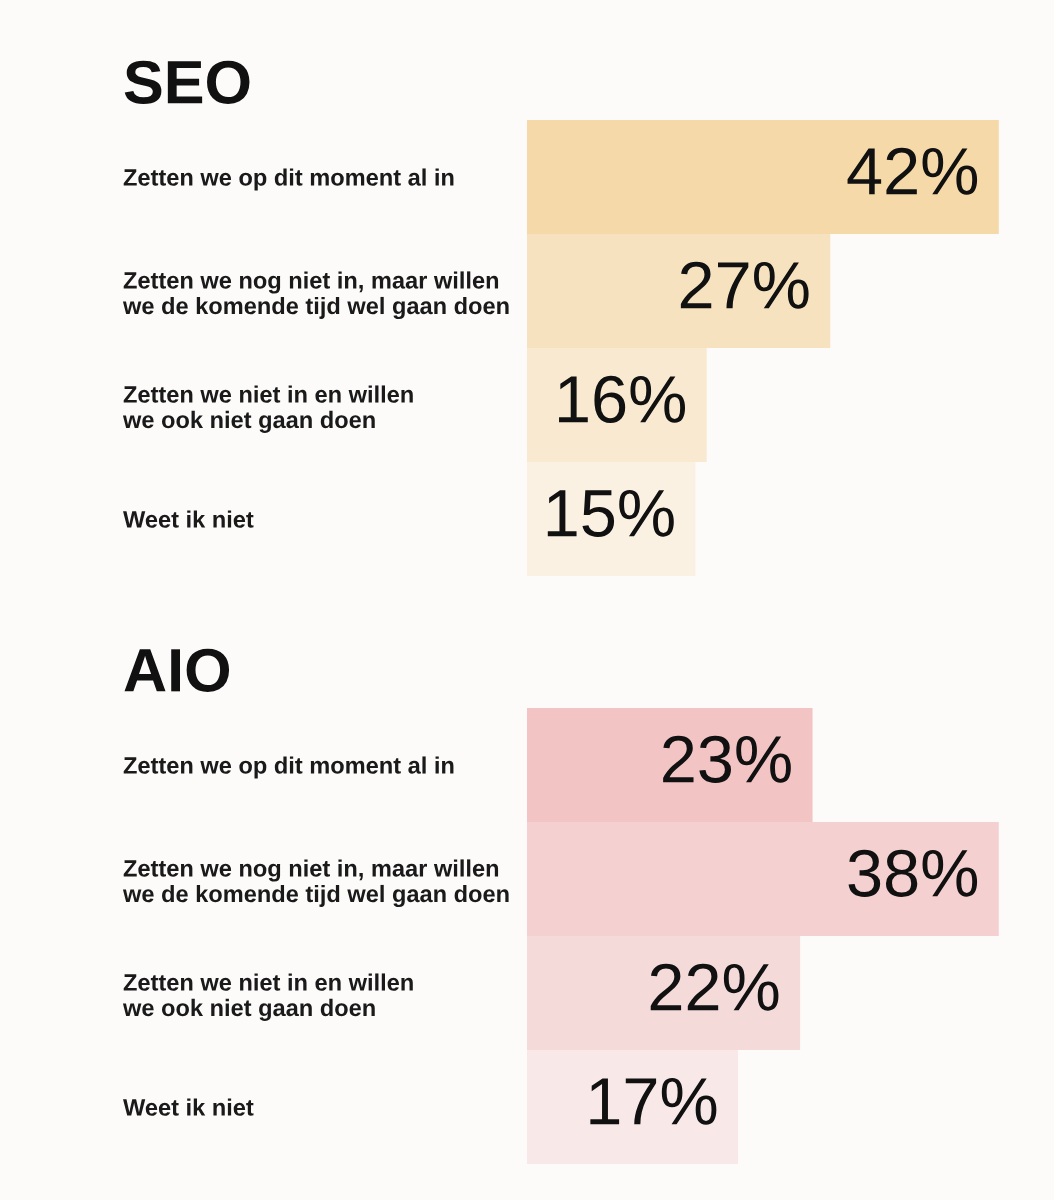 Image resolution: width=1054 pixels, height=1200 pixels. I want to click on data-label: 42%, so click(912, 171).